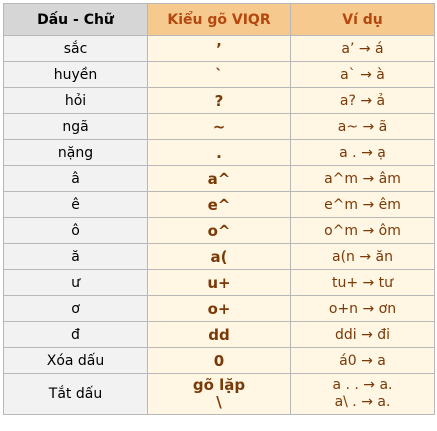 This screenshot has height=431, width=437. I want to click on header-row: Dấu - Chữ Kiểu gõ VIQR Ví dụ, so click(219, 19).